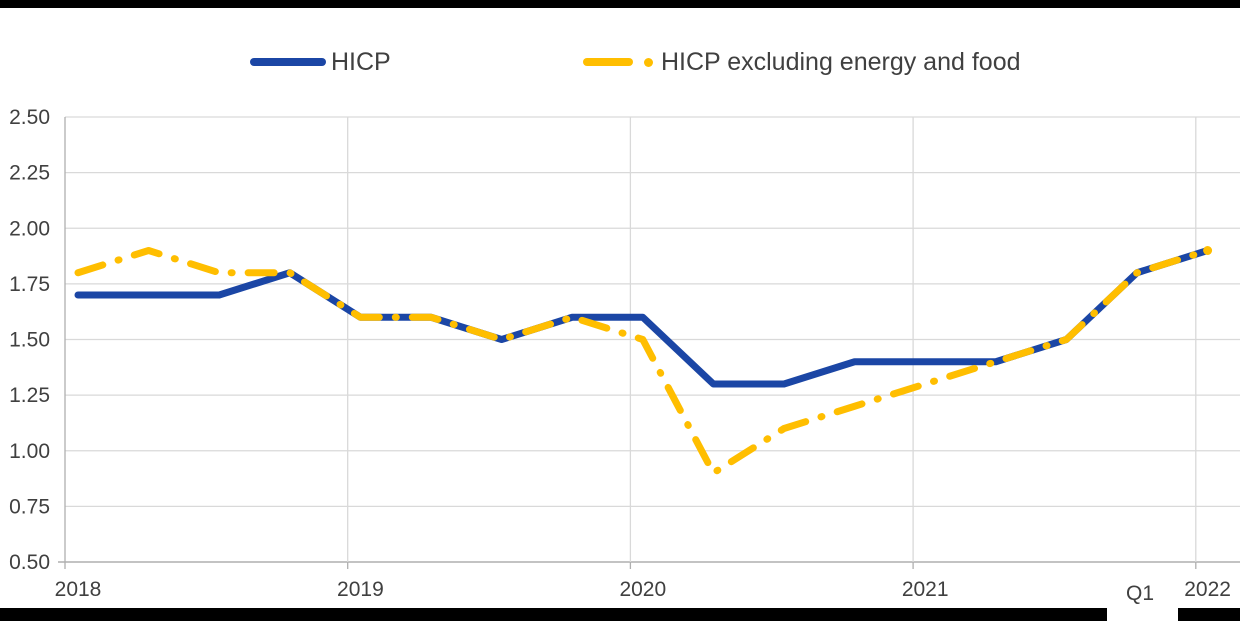 The width and height of the screenshot is (1240, 621). Describe the element at coordinates (642, 589) in the screenshot. I see `x-axis-tick-label: 2020` at that location.